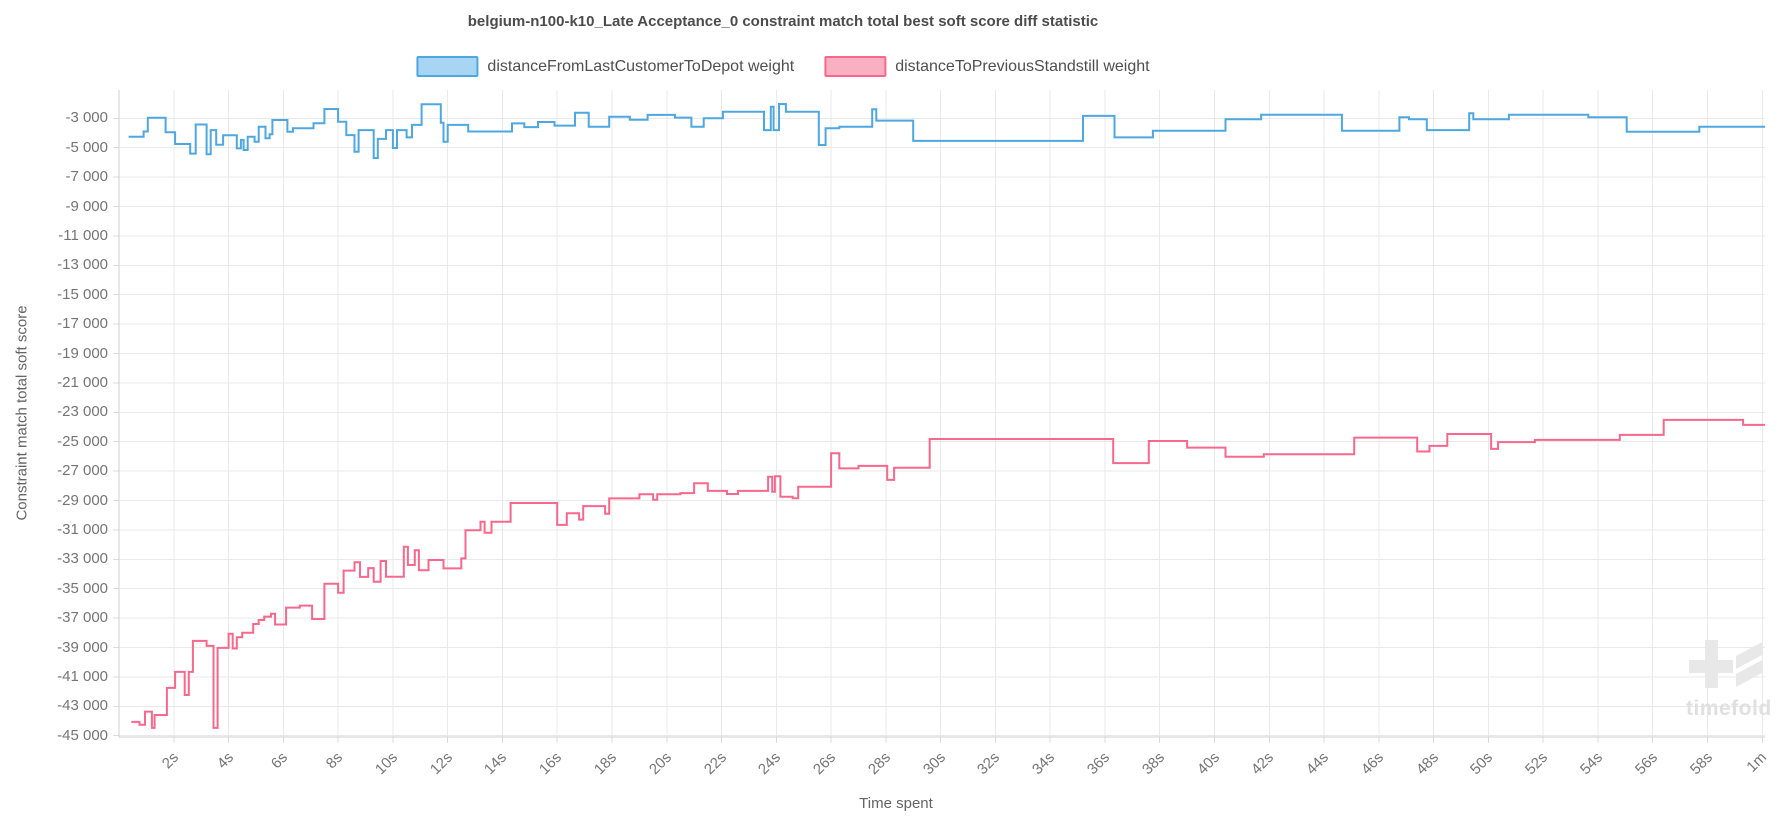 Image resolution: width=1792 pixels, height=832 pixels. I want to click on x-tick-label: 6s, so click(280, 761).